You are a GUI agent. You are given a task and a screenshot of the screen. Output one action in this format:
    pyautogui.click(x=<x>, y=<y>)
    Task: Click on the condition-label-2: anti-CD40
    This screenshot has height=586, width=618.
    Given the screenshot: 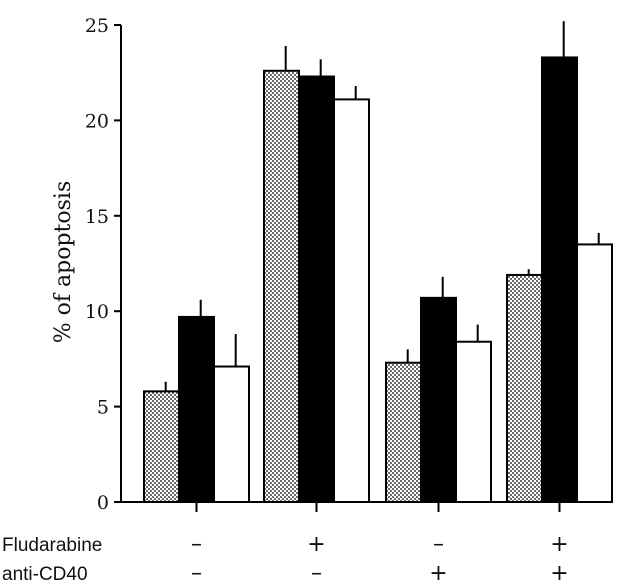 What is the action you would take?
    pyautogui.click(x=45, y=574)
    